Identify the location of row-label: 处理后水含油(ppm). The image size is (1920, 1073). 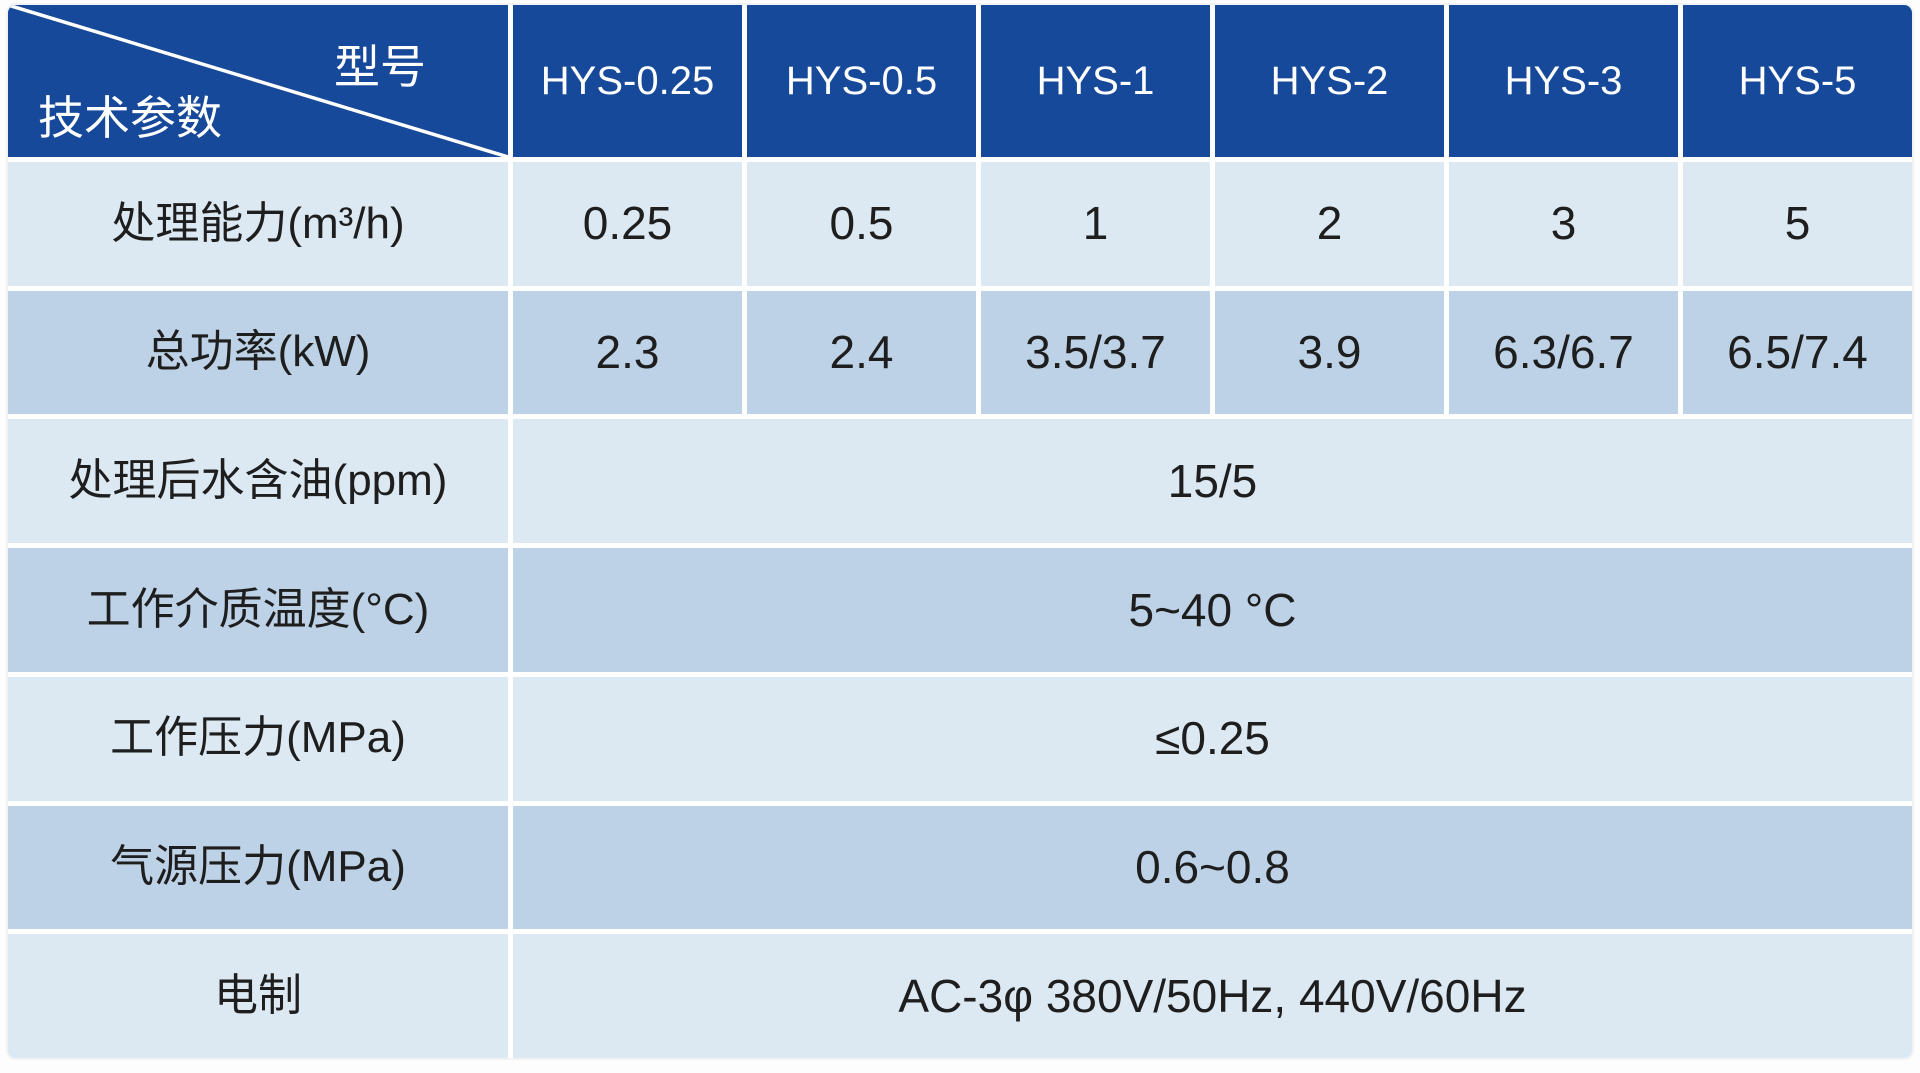
(258, 481).